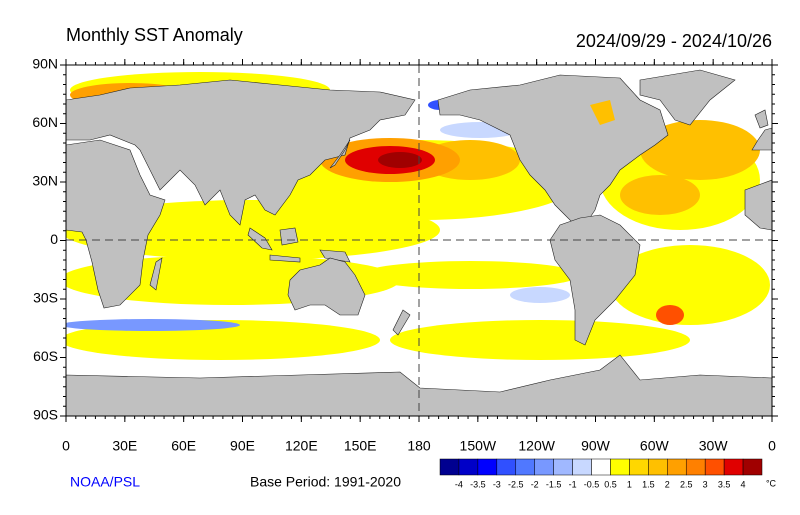  Describe the element at coordinates (54, 239) in the screenshot. I see `lat-label: 0` at that location.